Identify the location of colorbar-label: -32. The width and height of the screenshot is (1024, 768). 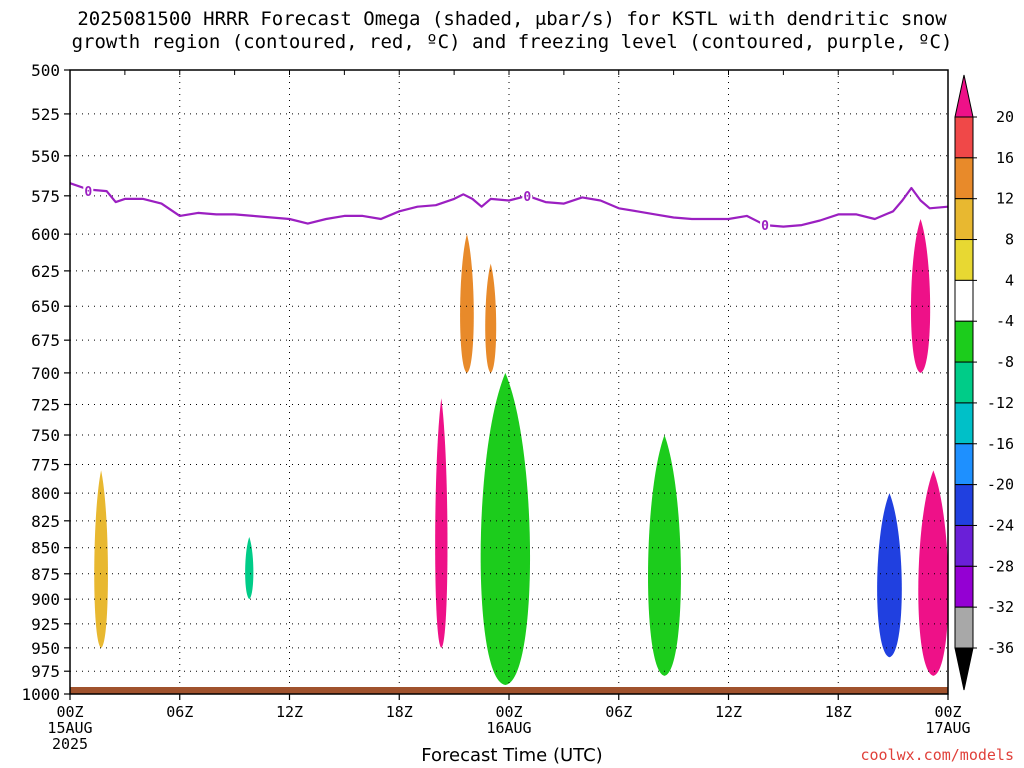
(1000, 607).